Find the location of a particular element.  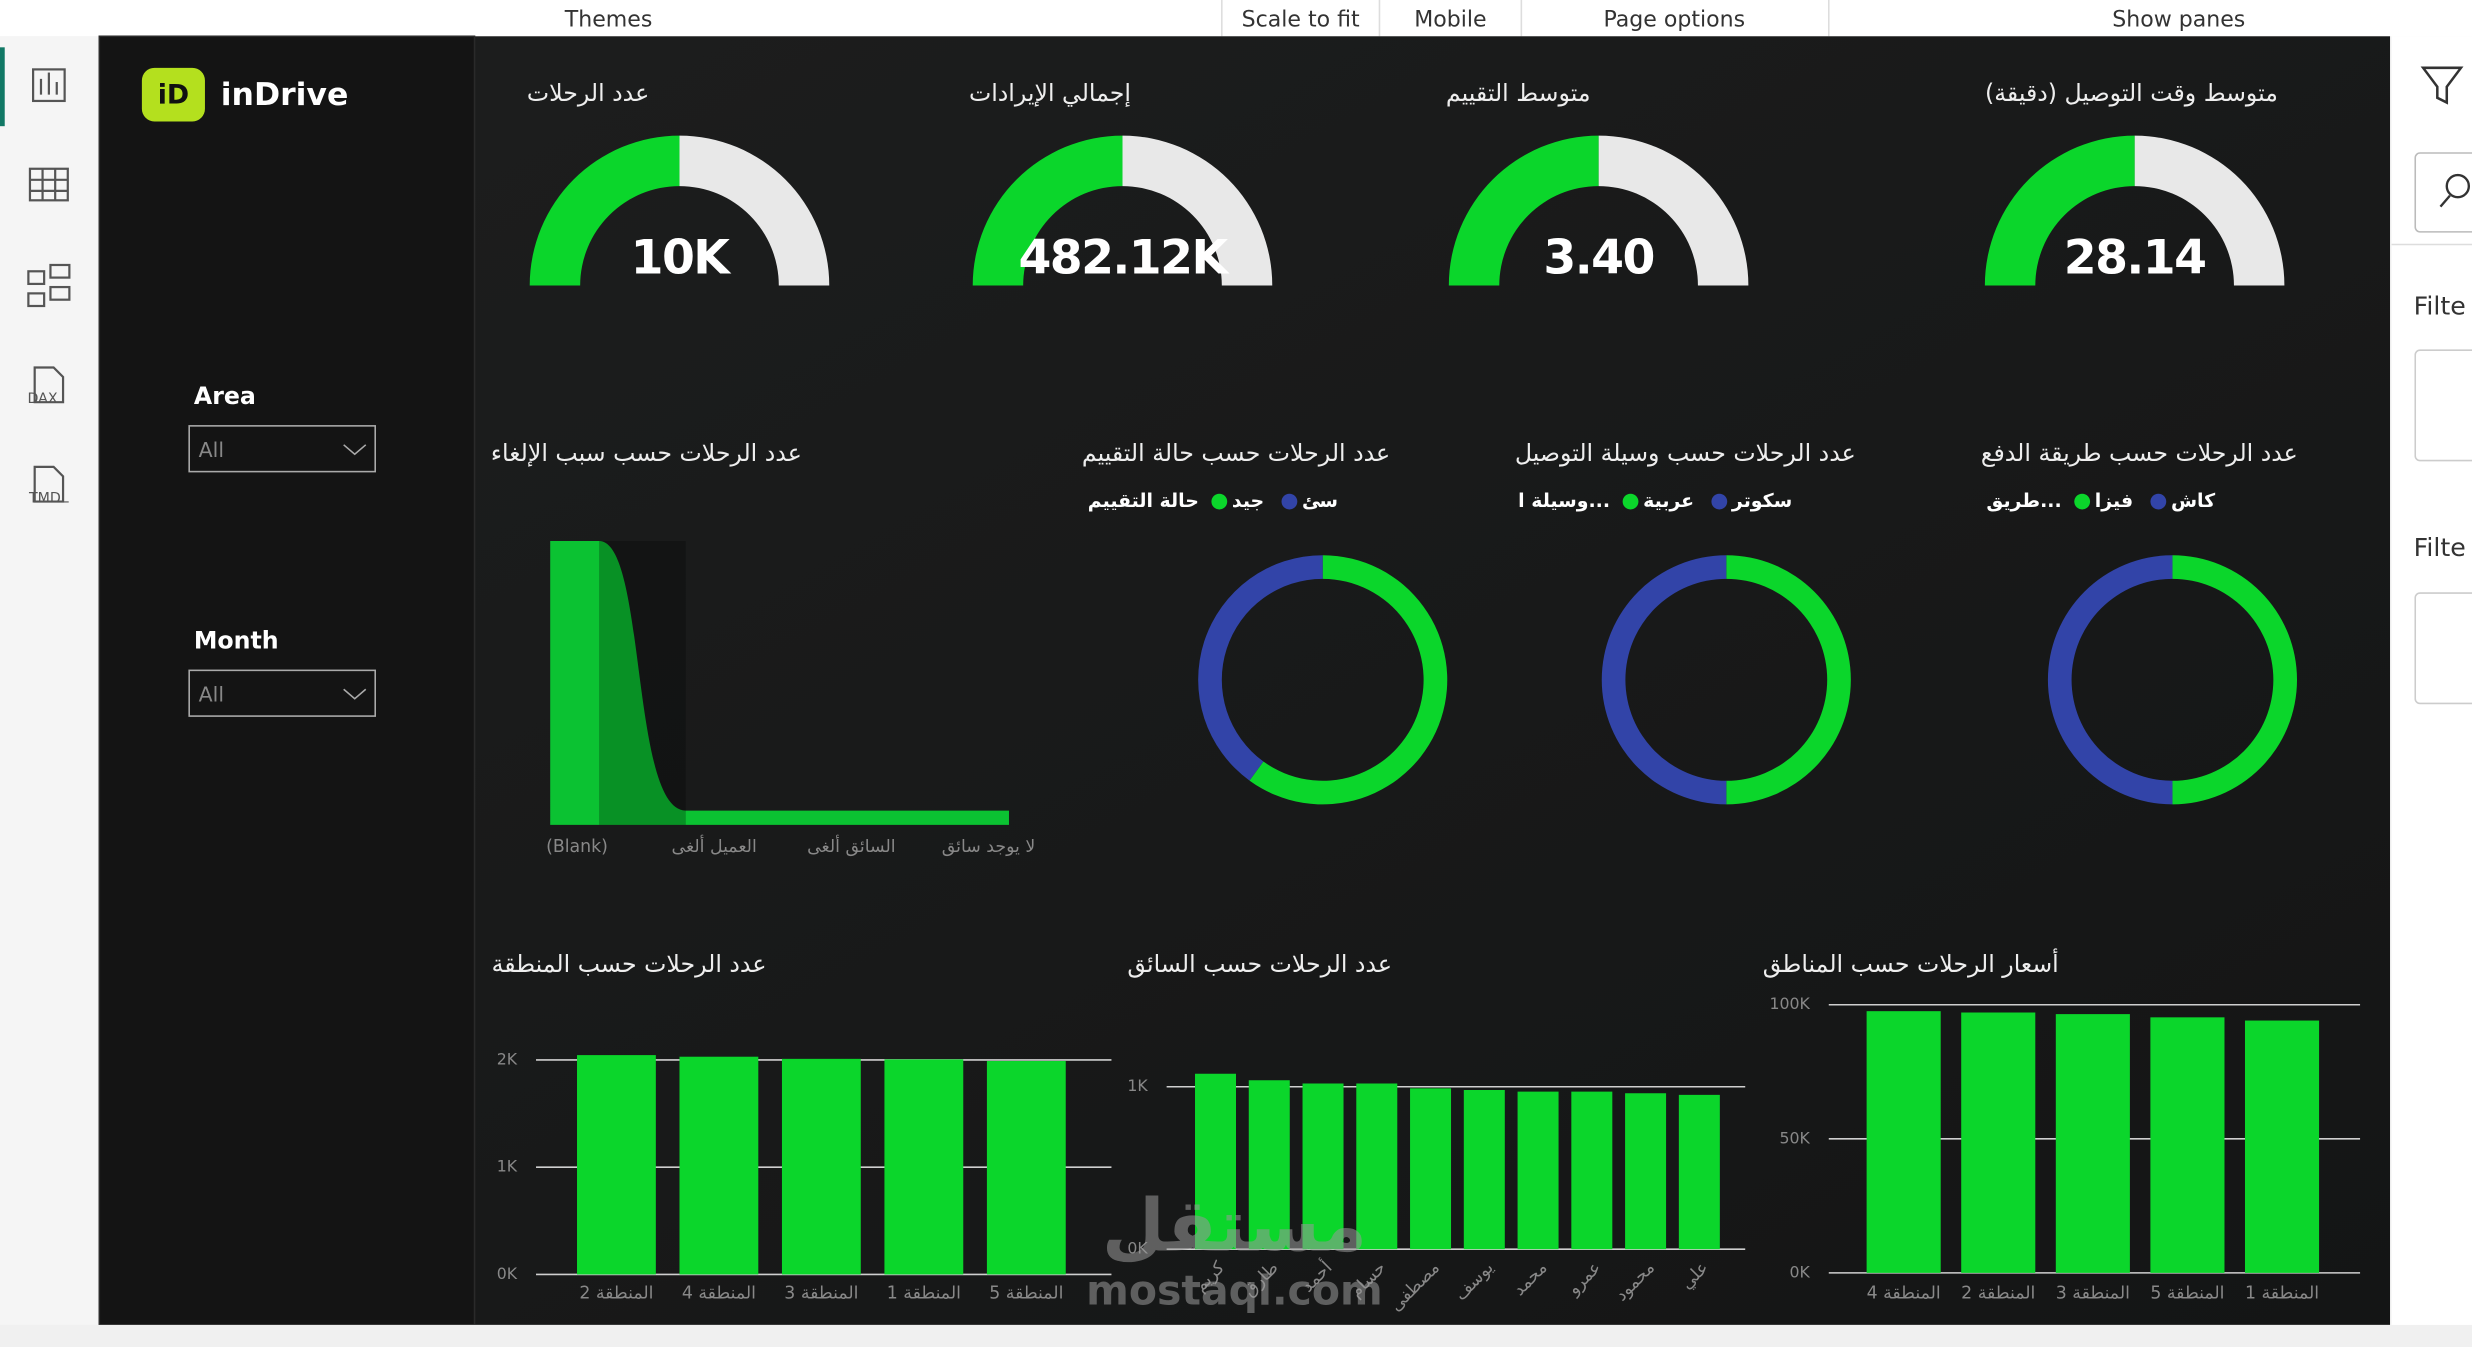

dax-icon is located at coordinates (49, 385).